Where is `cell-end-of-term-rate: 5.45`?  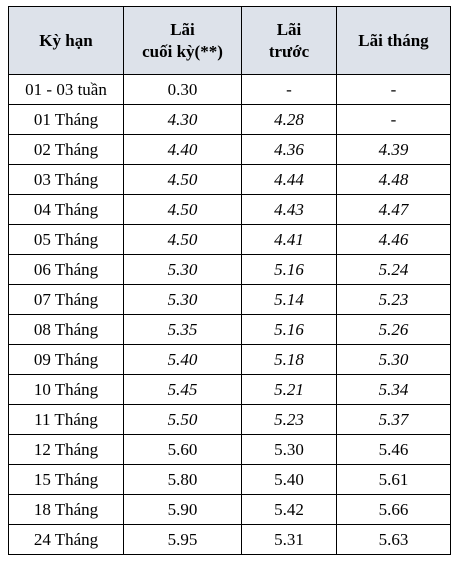 cell-end-of-term-rate: 5.45 is located at coordinates (182, 389).